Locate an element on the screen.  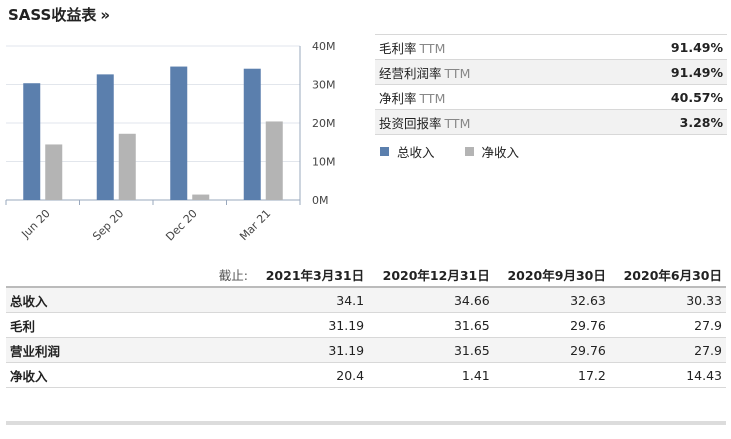
cell: 34.66 is located at coordinates (431, 300).